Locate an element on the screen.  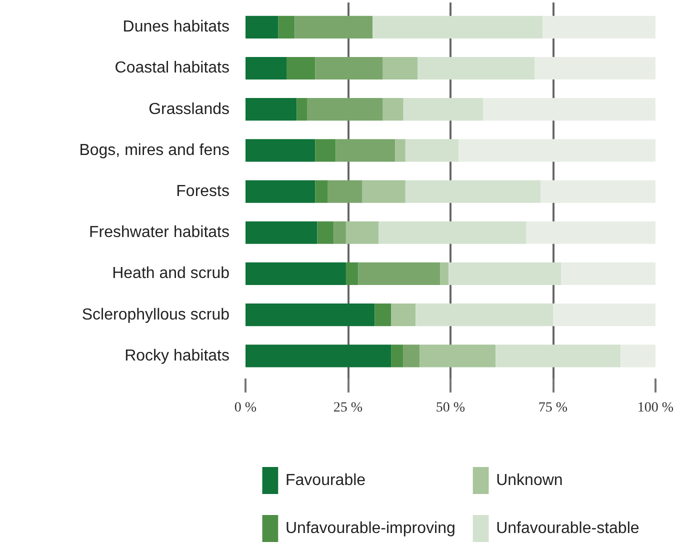
x-tick-label: 25 % is located at coordinates (348, 408).